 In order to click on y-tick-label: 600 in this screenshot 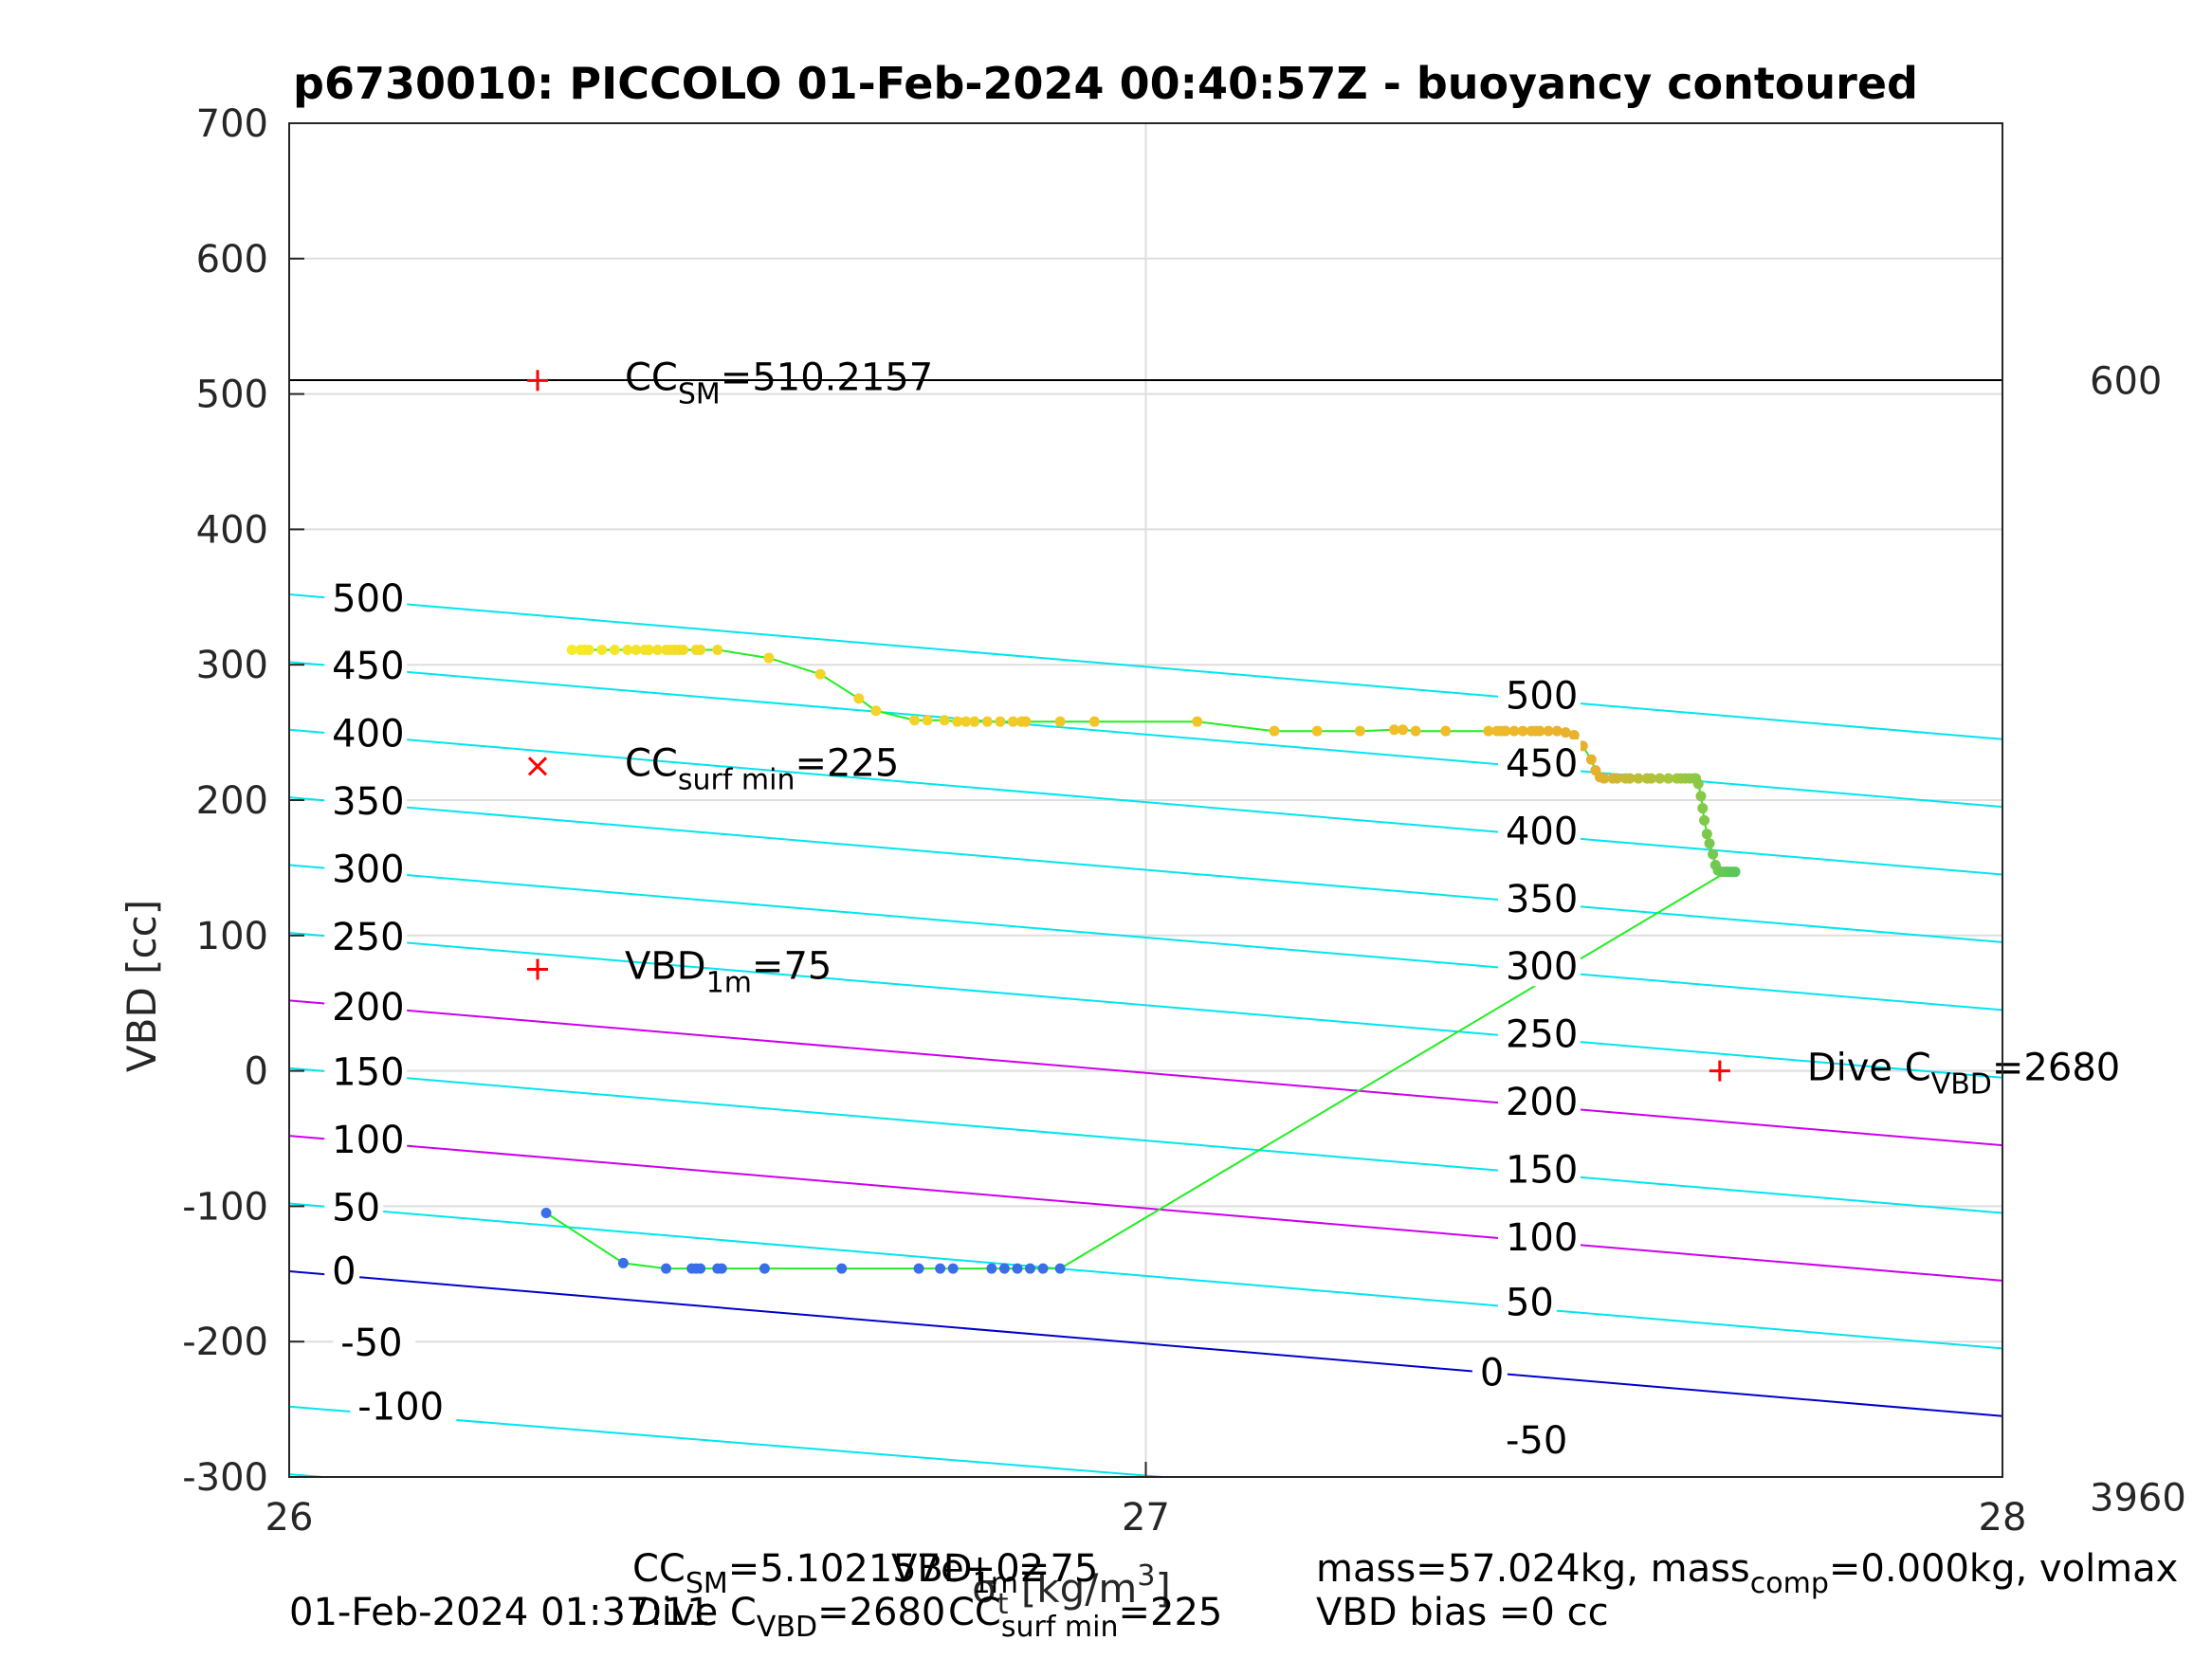, I will do `click(232, 260)`.